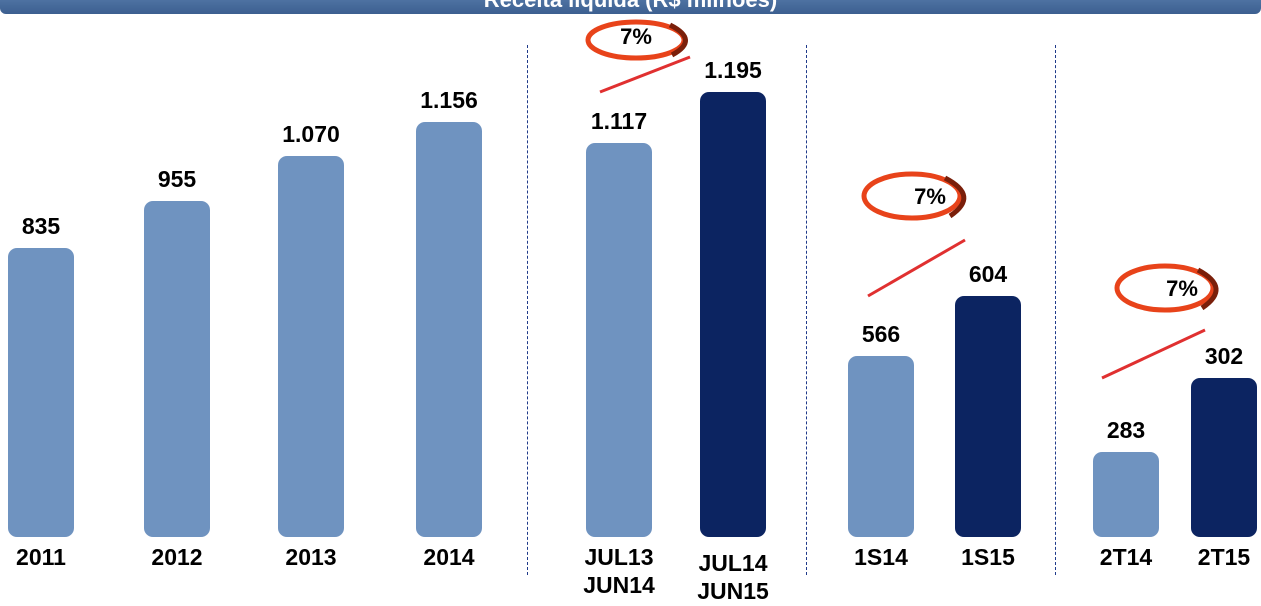 The width and height of the screenshot is (1261, 606). I want to click on value-label: 302, so click(1224, 355).